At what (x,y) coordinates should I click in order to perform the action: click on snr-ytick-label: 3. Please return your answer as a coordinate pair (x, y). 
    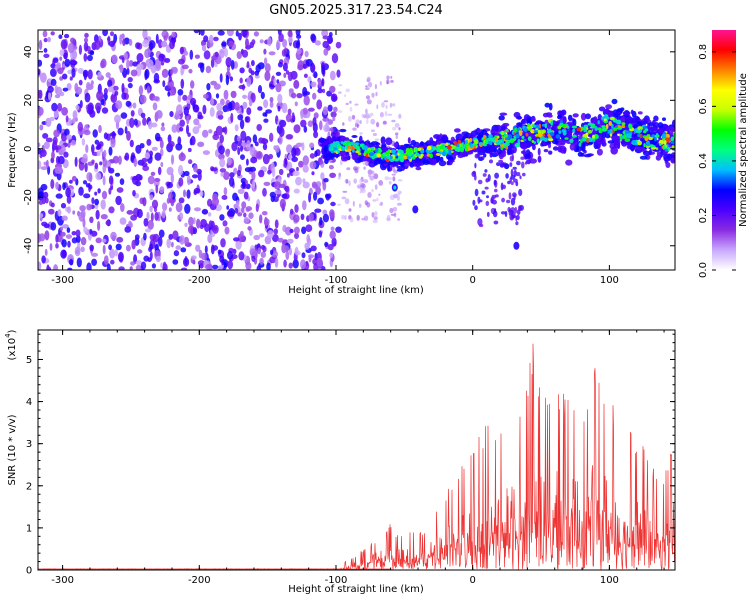
    Looking at the image, I should click on (29, 444).